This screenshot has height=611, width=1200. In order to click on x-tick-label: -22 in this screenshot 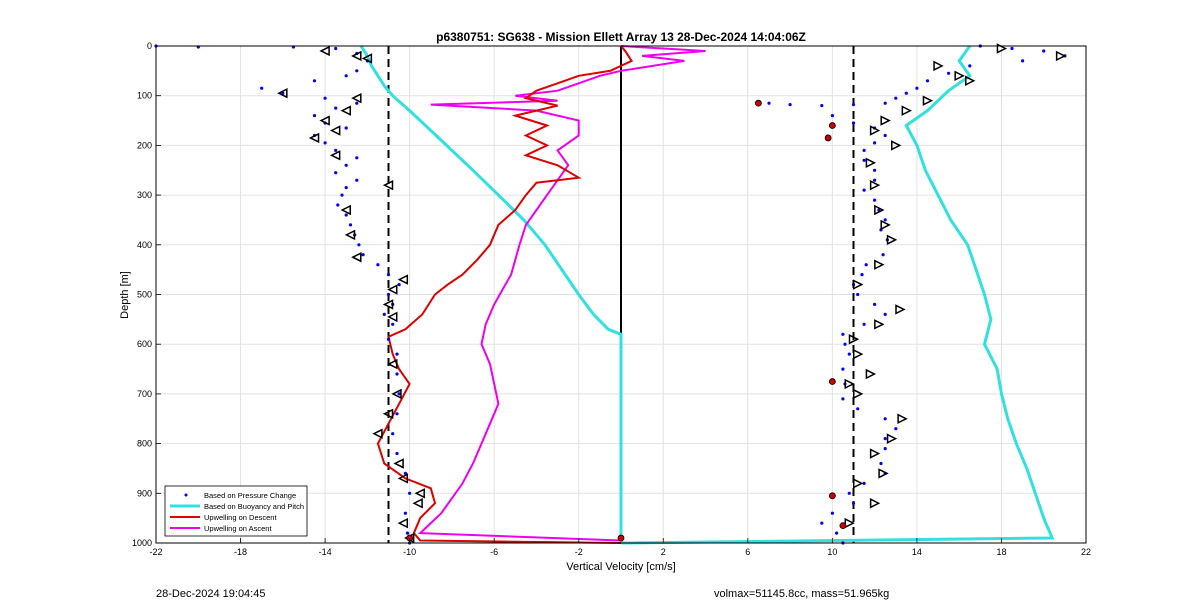, I will do `click(155, 552)`.